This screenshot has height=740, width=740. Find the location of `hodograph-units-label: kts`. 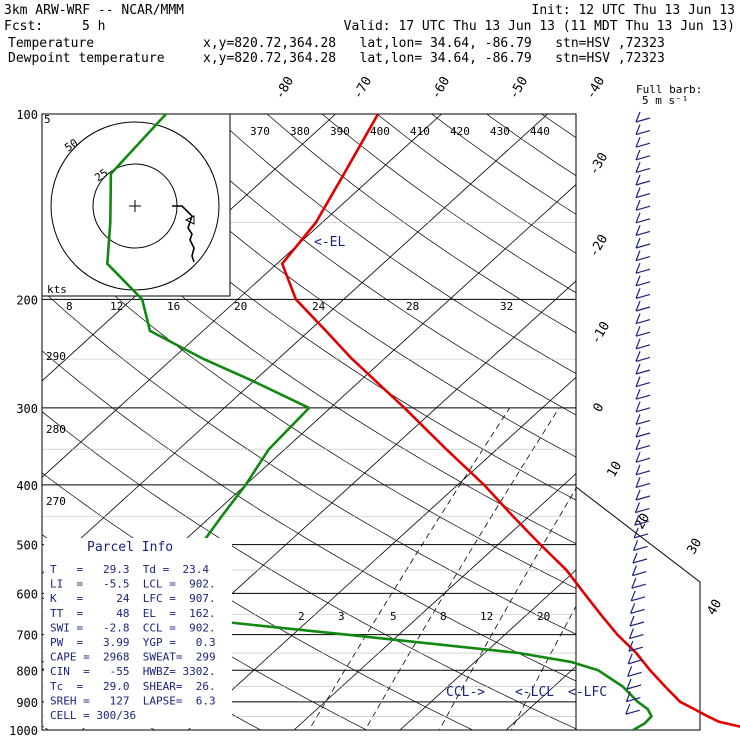

hodograph-units-label: kts is located at coordinates (57, 289).